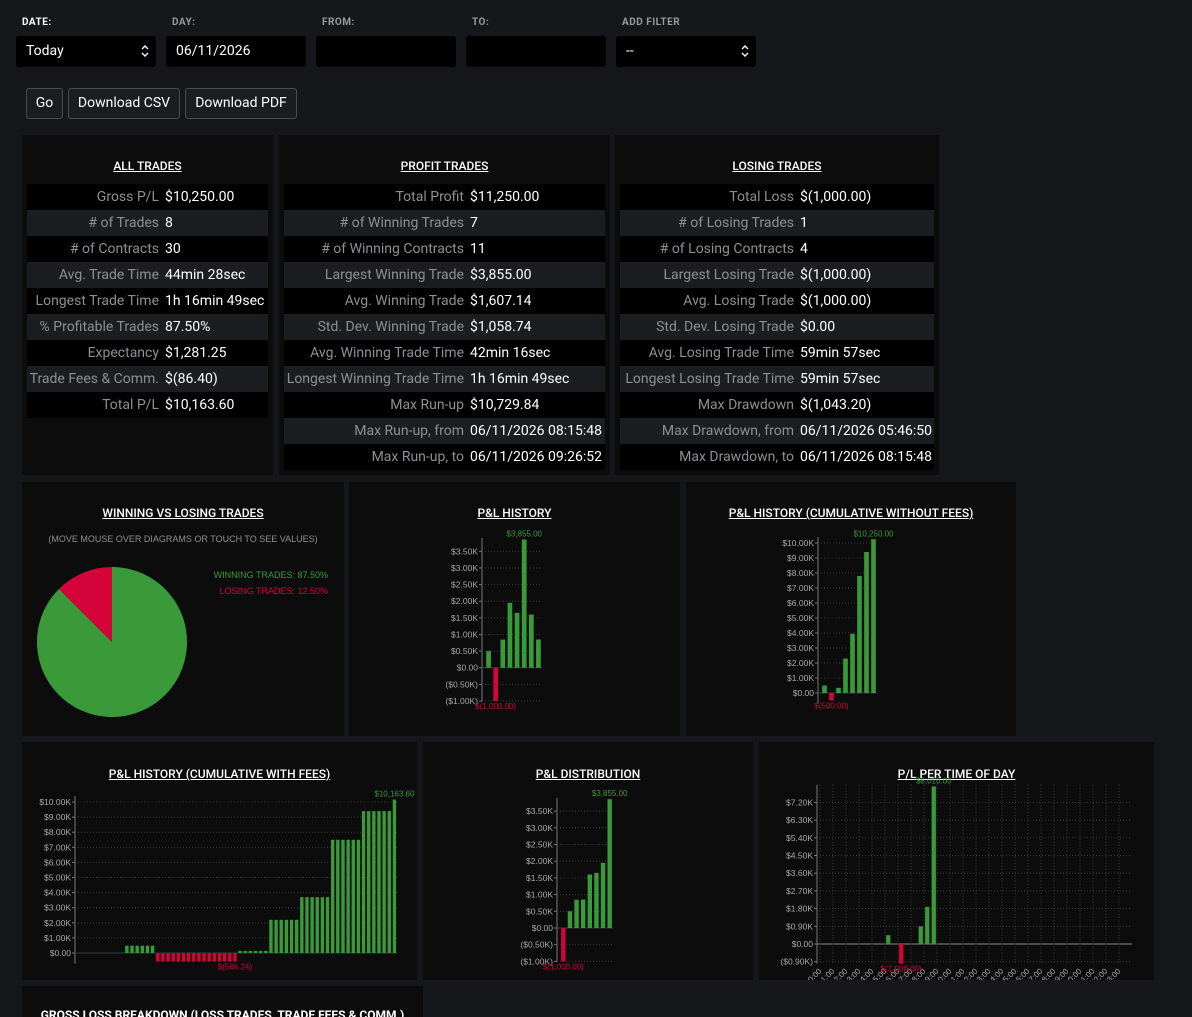 This screenshot has height=1017, width=1192. I want to click on stat-value: 30, so click(173, 249).